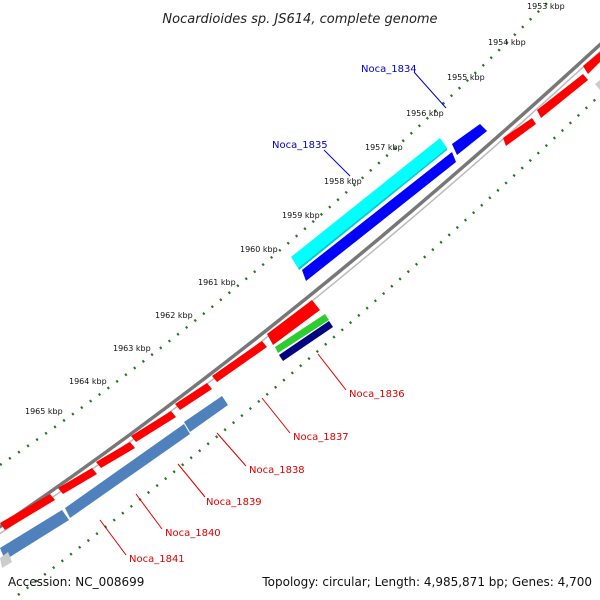 This screenshot has width=600, height=600. I want to click on gene-noca-1836-b, so click(306, 341).